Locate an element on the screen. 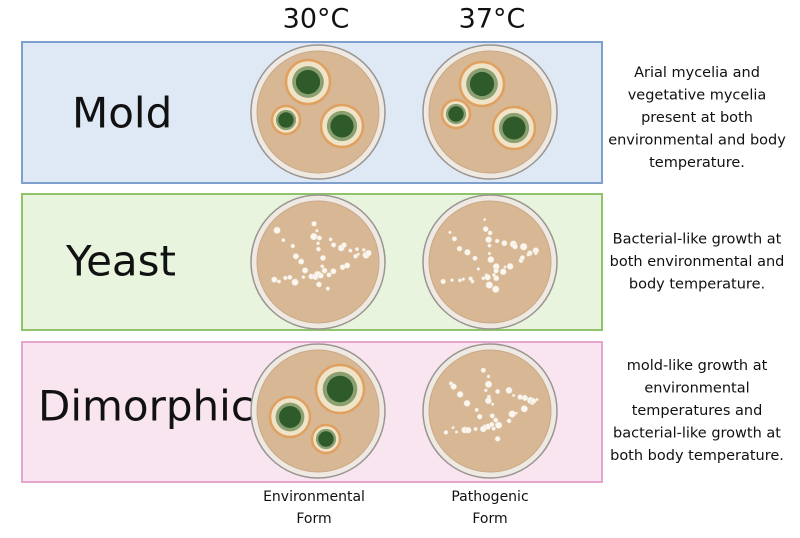  description-line: both environmental and is located at coordinates (697, 262).